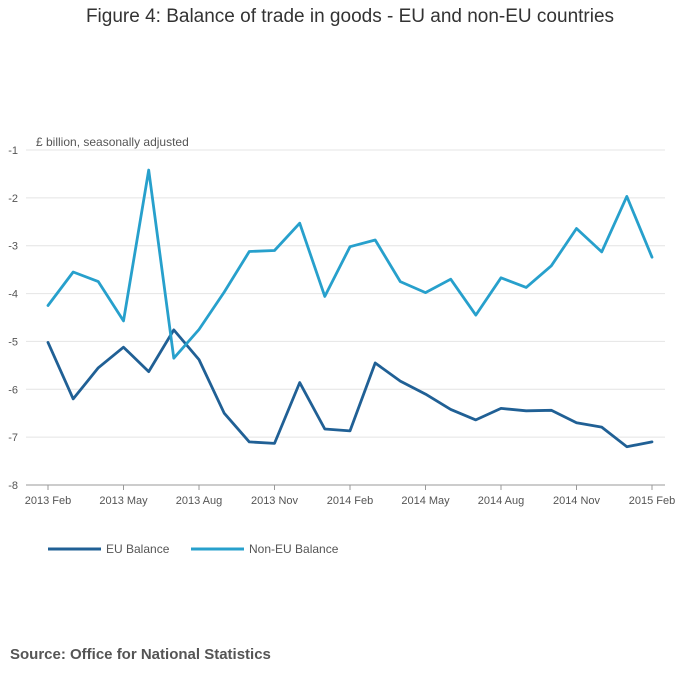  What do you see at coordinates (275, 501) in the screenshot?
I see `x-tick-label: 2013 Nov` at bounding box center [275, 501].